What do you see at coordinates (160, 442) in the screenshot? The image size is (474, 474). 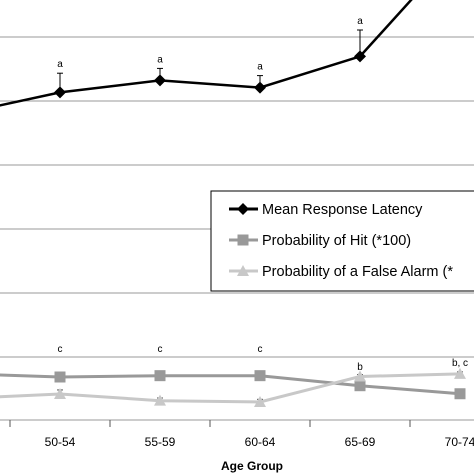 I see `x-tick-label: 55-59` at bounding box center [160, 442].